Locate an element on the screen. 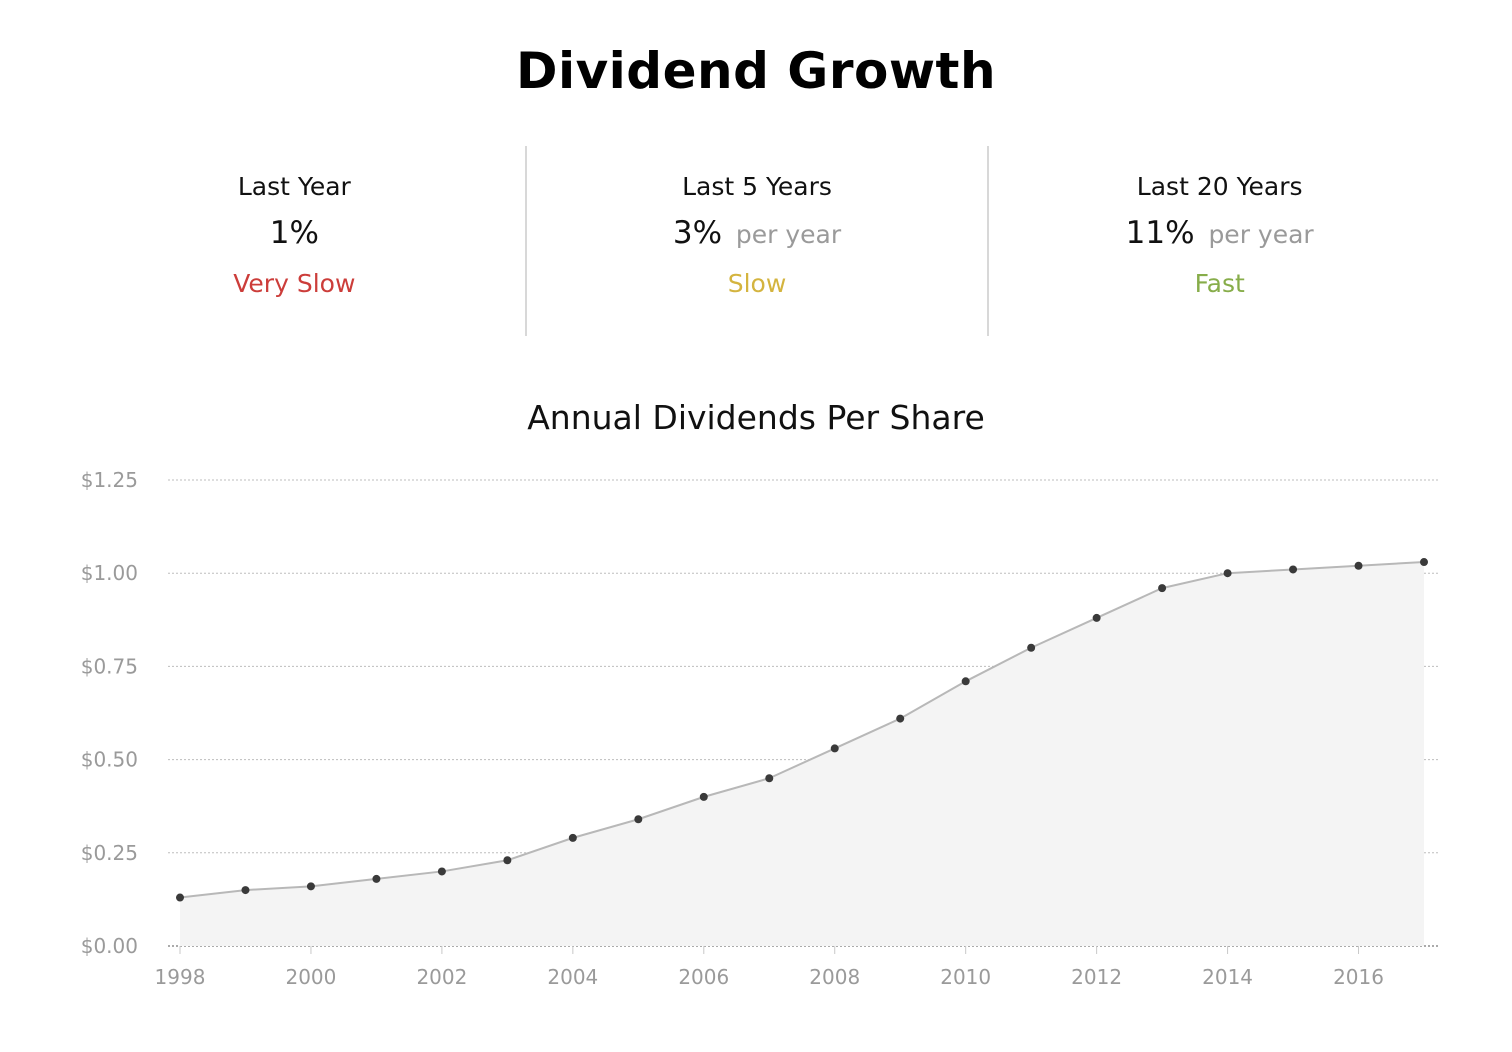 This screenshot has width=1512, height=1052. stat-rating: Slow is located at coordinates (757, 283).